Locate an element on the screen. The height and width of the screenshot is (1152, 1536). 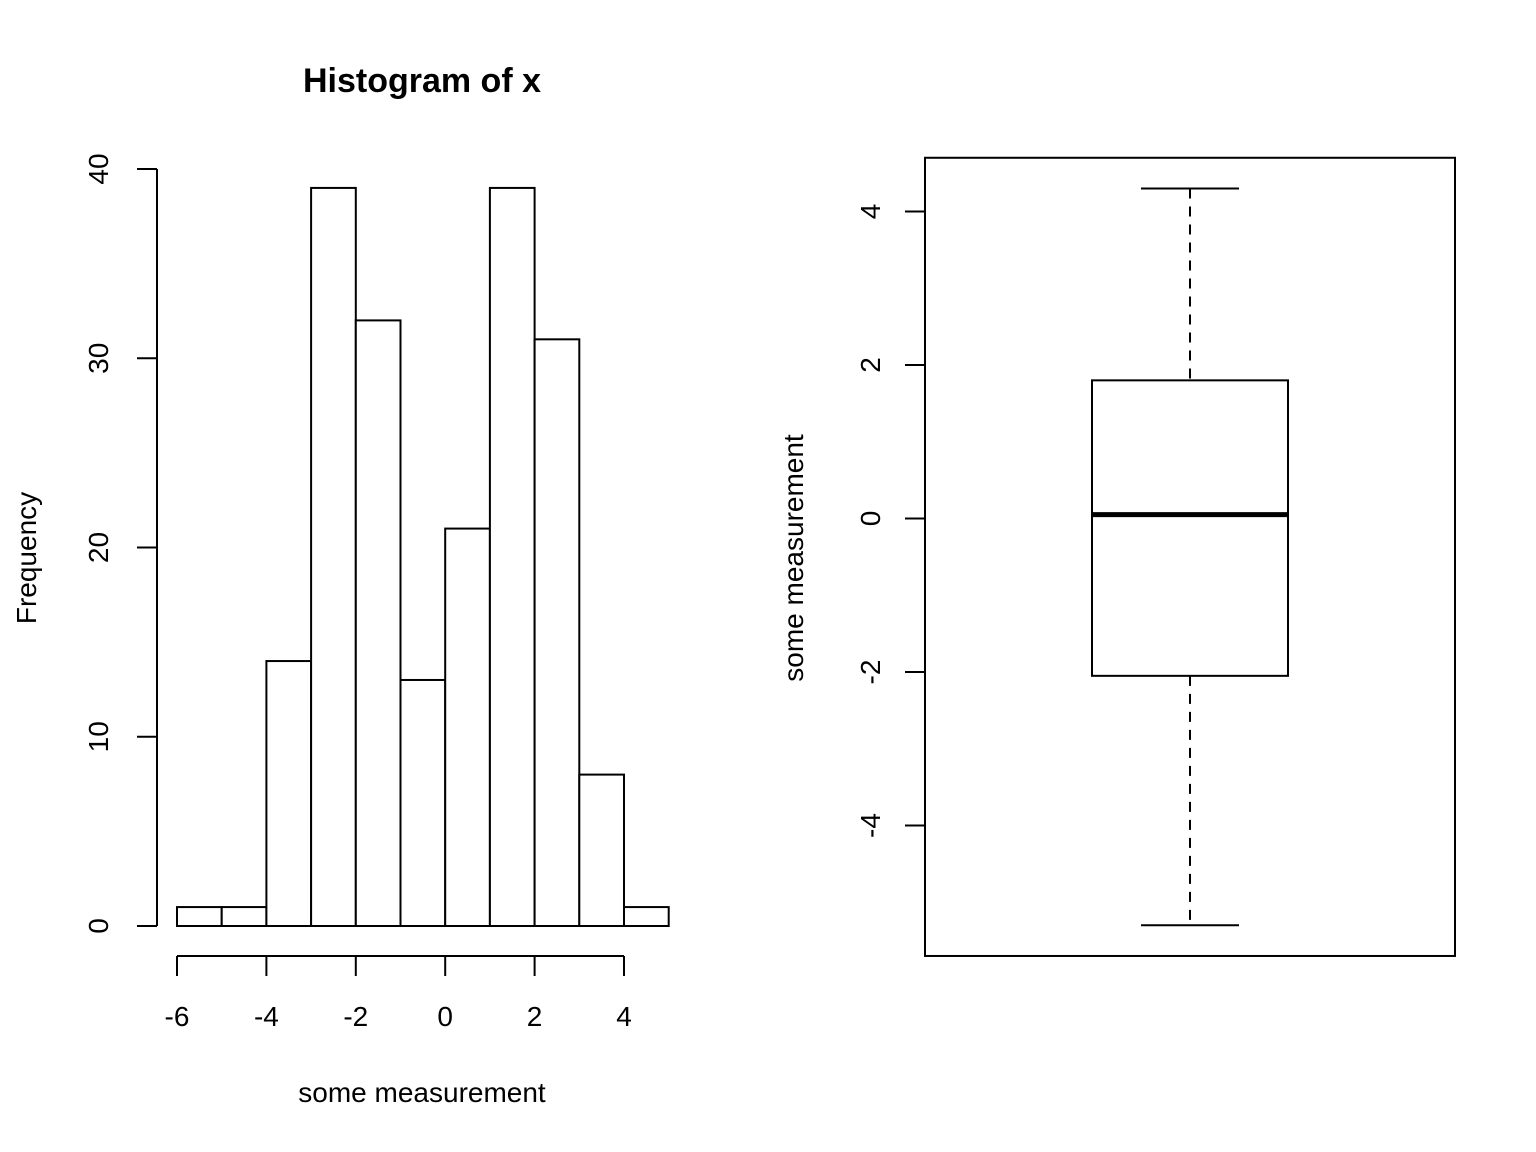
histogram-x-tick-label: -6 is located at coordinates (177, 1016).